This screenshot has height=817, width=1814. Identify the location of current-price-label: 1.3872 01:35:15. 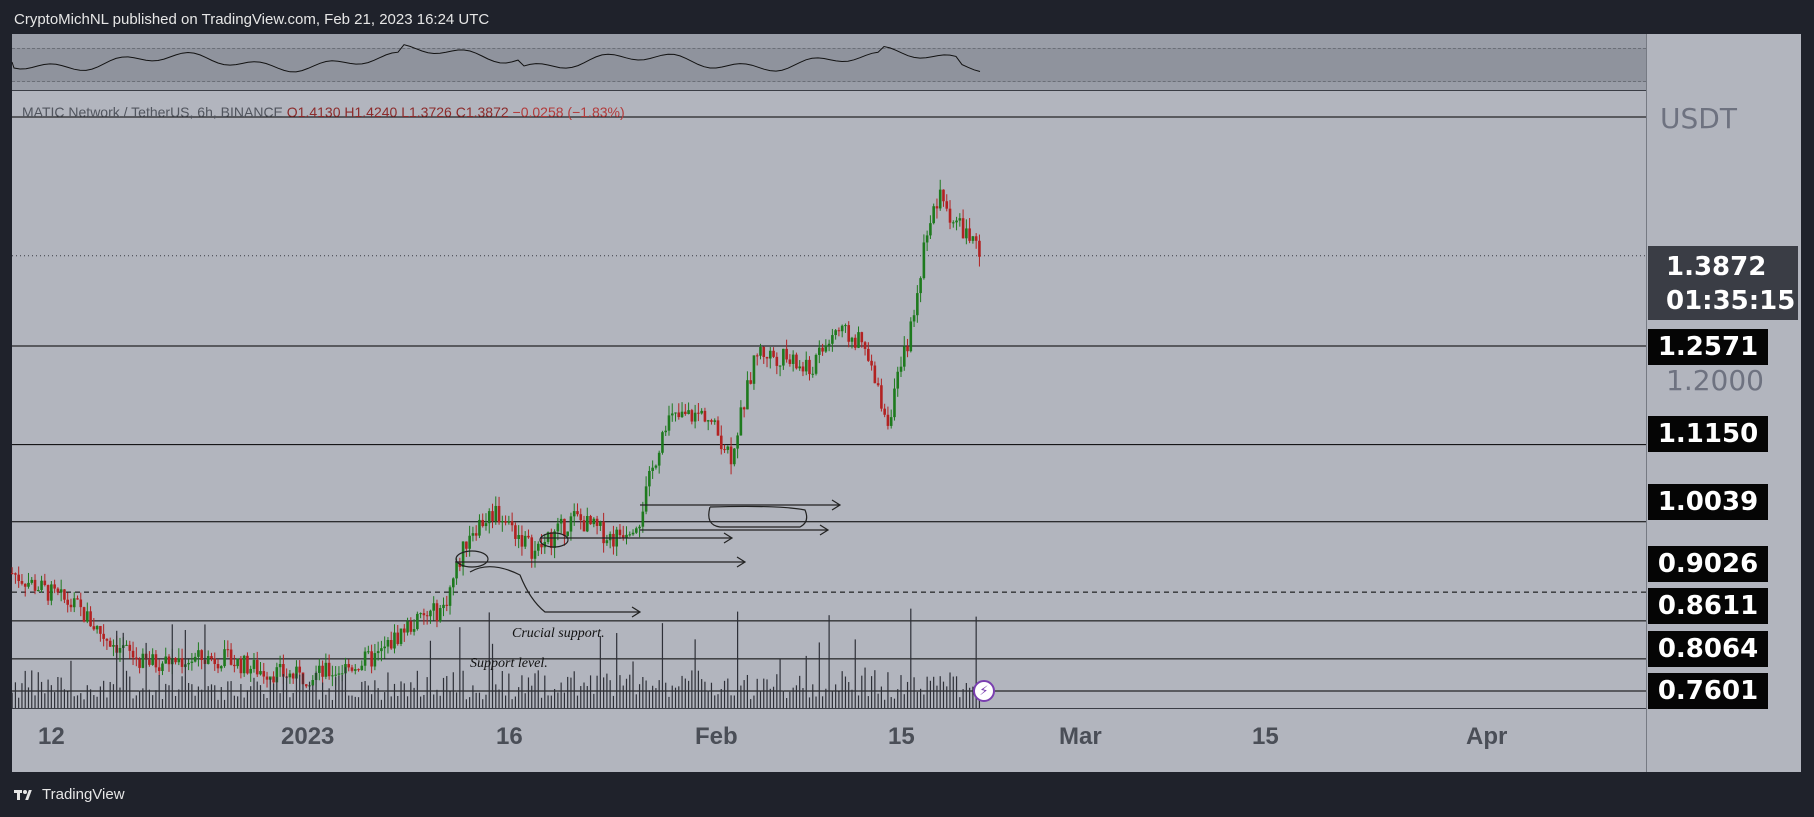
(1723, 283).